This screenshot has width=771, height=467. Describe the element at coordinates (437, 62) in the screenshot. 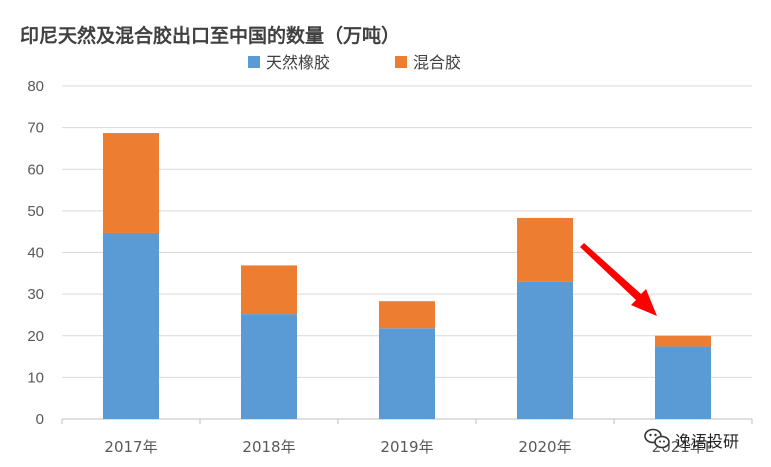

I see `legend-label-mixed-rubber: 混合胶` at that location.